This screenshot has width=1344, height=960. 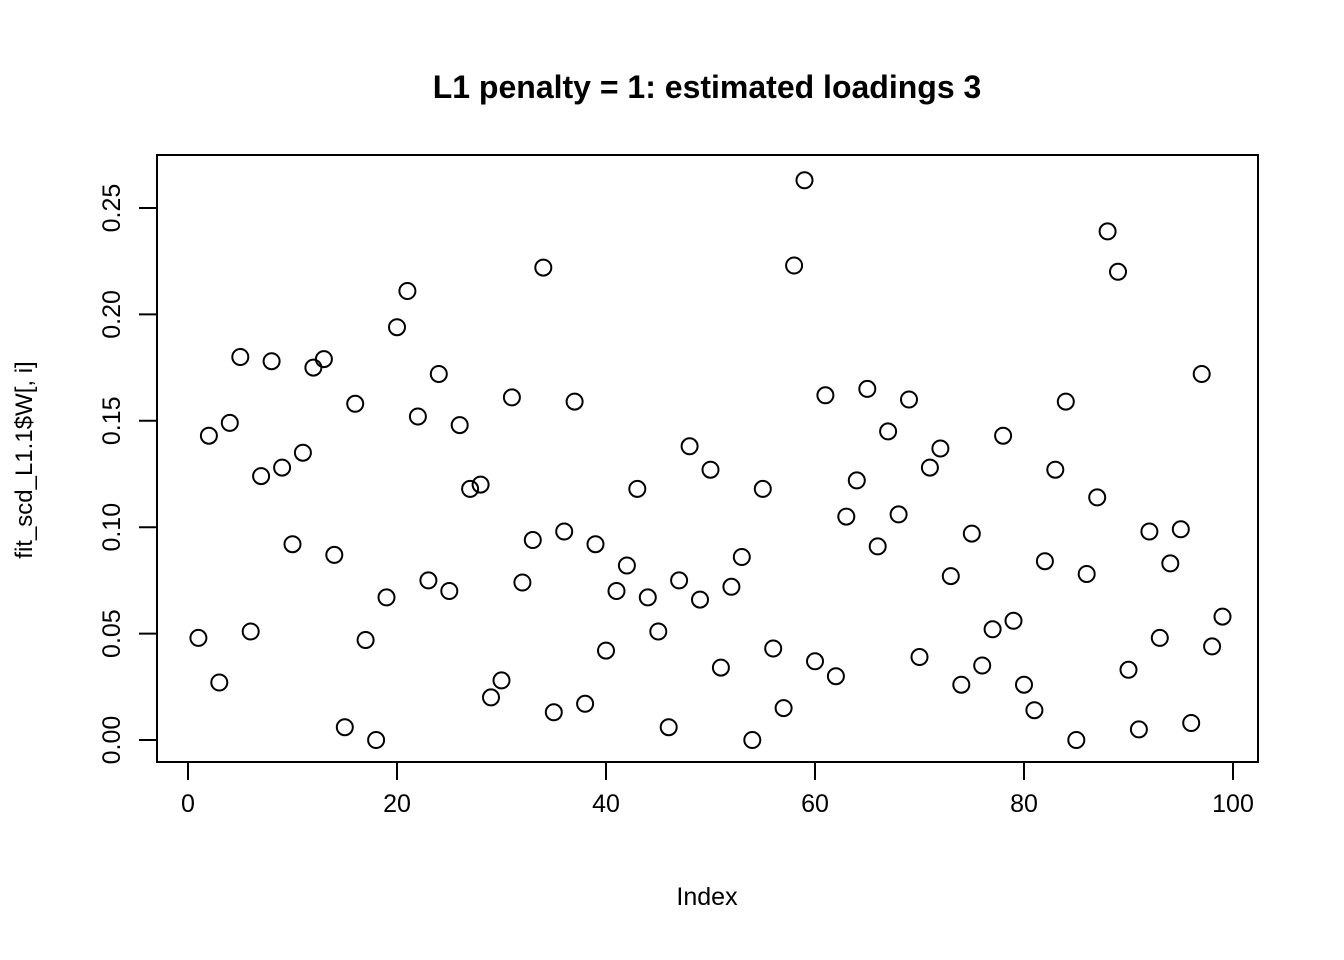 I want to click on y-tick-label: 0.10, so click(x=112, y=527).